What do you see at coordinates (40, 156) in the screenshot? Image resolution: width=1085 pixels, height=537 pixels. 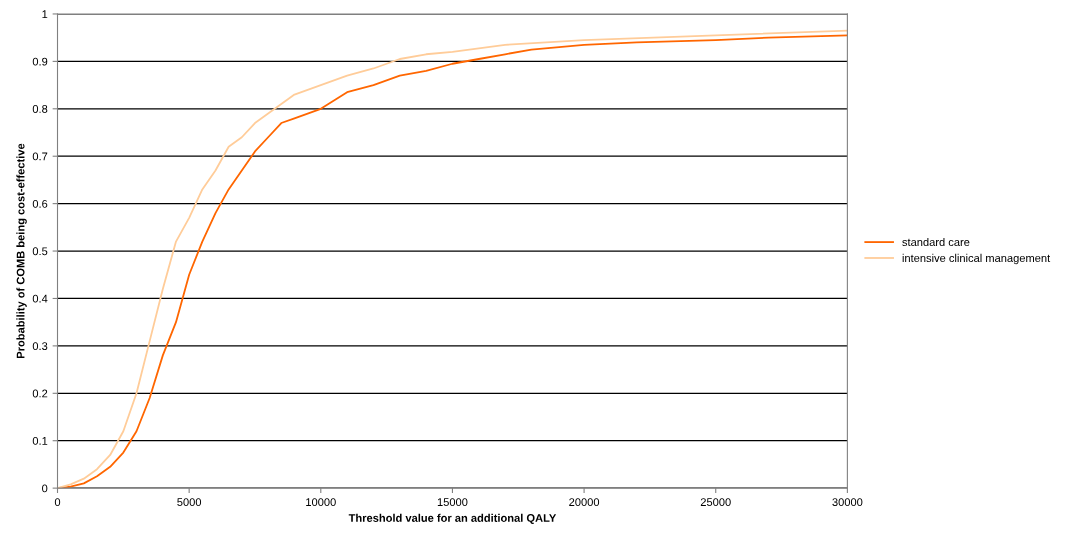 I see `y-tick-label: 0.7` at bounding box center [40, 156].